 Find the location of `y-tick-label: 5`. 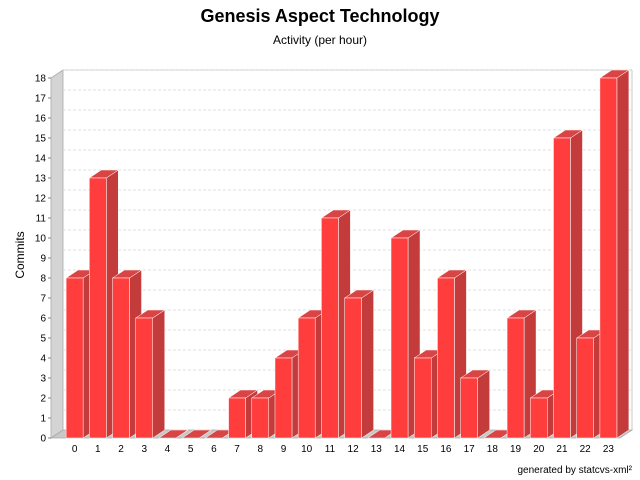

y-tick-label: 5 is located at coordinates (43, 339).